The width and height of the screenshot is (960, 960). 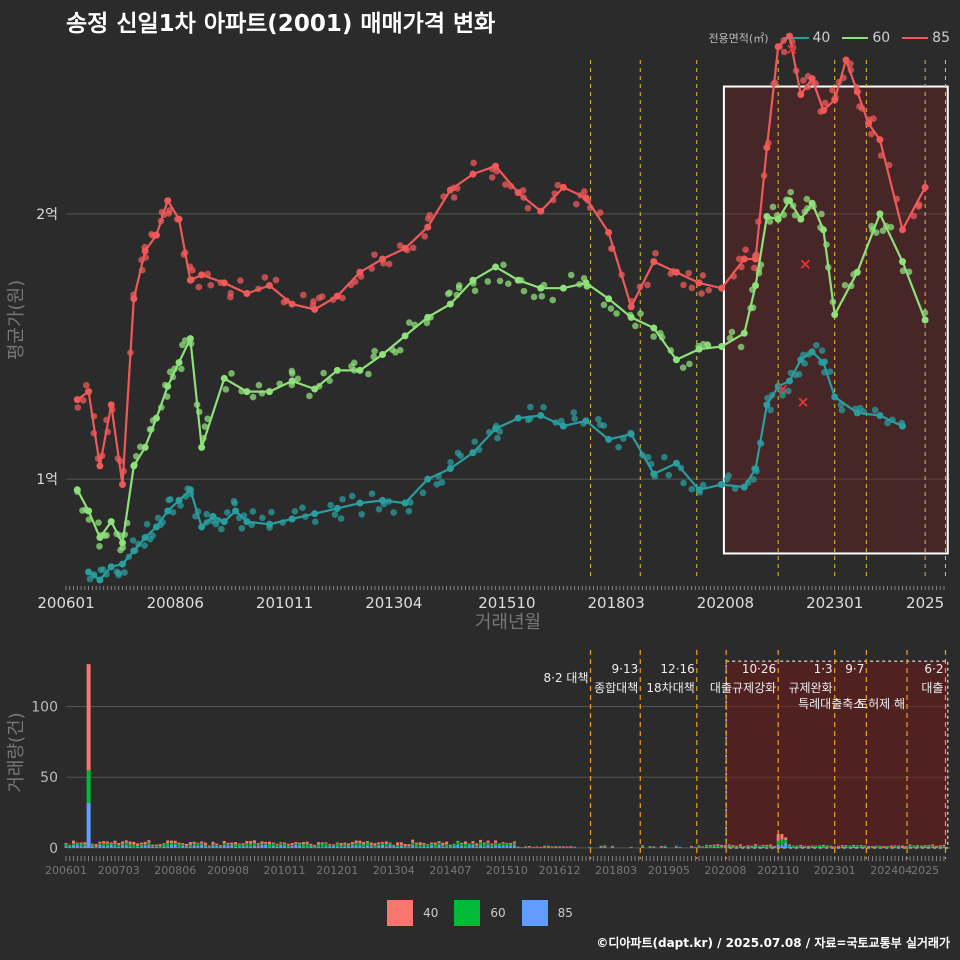 I want to click on bar-spike-segment, so click(x=88, y=717).